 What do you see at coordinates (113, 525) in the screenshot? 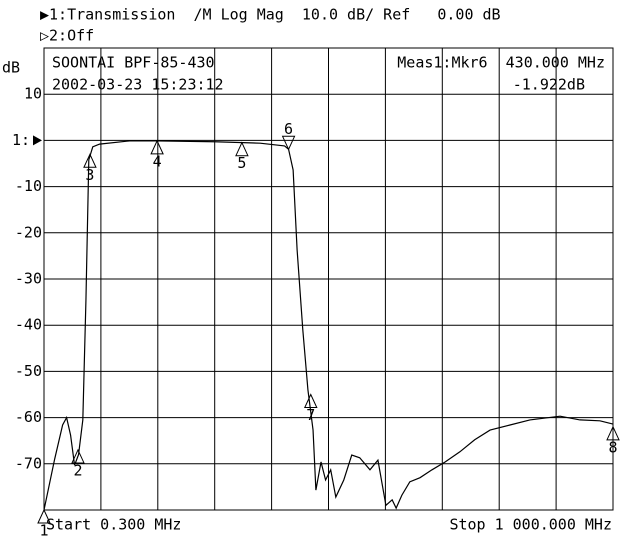
I see `start-label: Start 0.300 MHz` at bounding box center [113, 525].